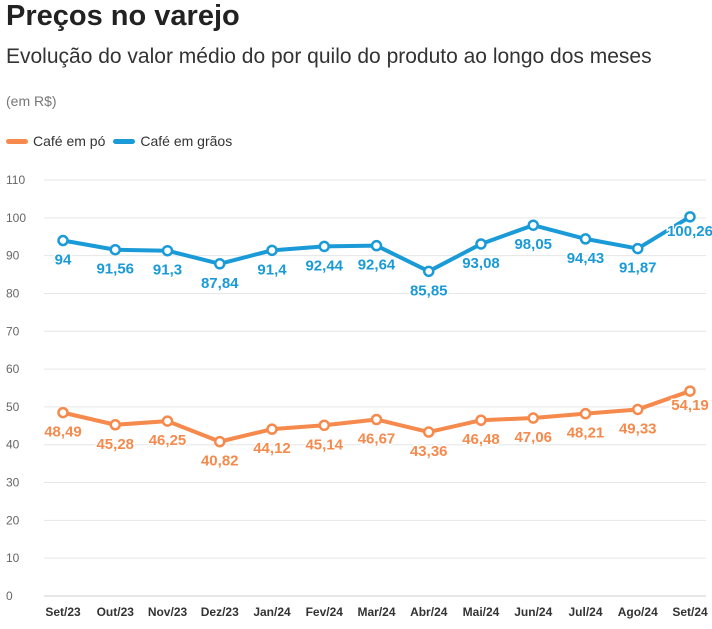 This screenshot has height=629, width=712. I want to click on data-label: 91,3, so click(167, 270).